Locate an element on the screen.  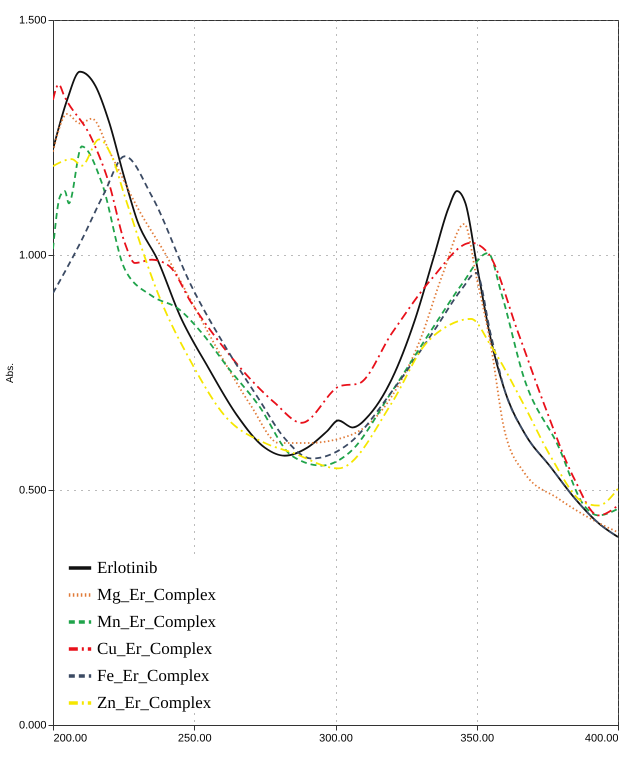
y-tick-label: 0.500 is located at coordinates (32, 490).